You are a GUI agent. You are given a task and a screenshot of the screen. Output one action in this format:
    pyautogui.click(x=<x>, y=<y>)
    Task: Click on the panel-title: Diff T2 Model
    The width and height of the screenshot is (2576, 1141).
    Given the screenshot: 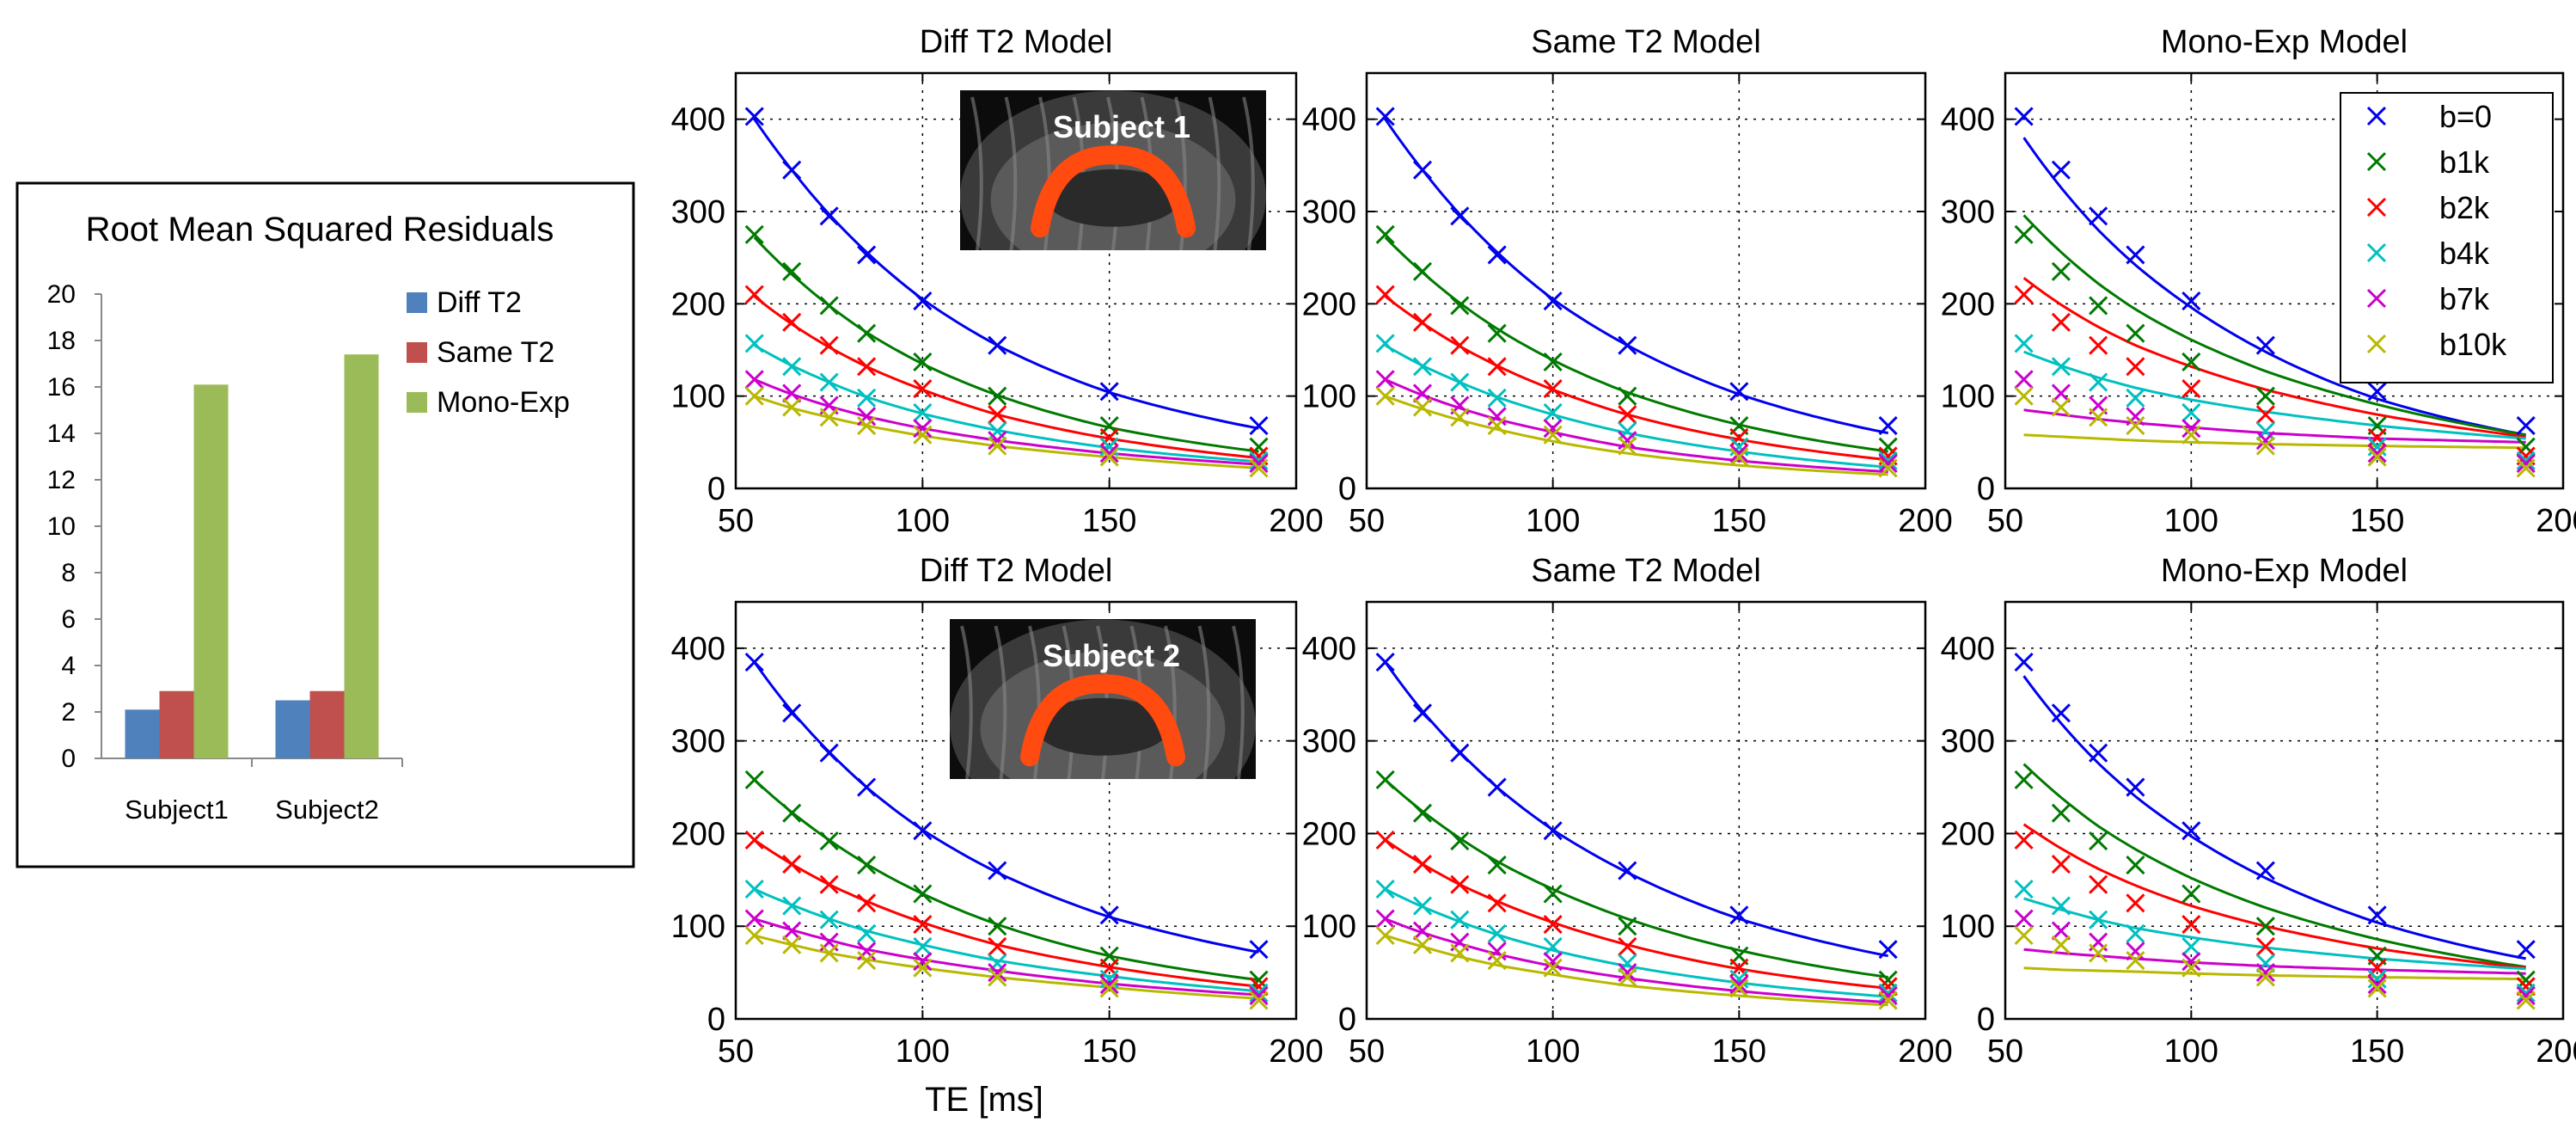 What is the action you would take?
    pyautogui.click(x=1016, y=42)
    